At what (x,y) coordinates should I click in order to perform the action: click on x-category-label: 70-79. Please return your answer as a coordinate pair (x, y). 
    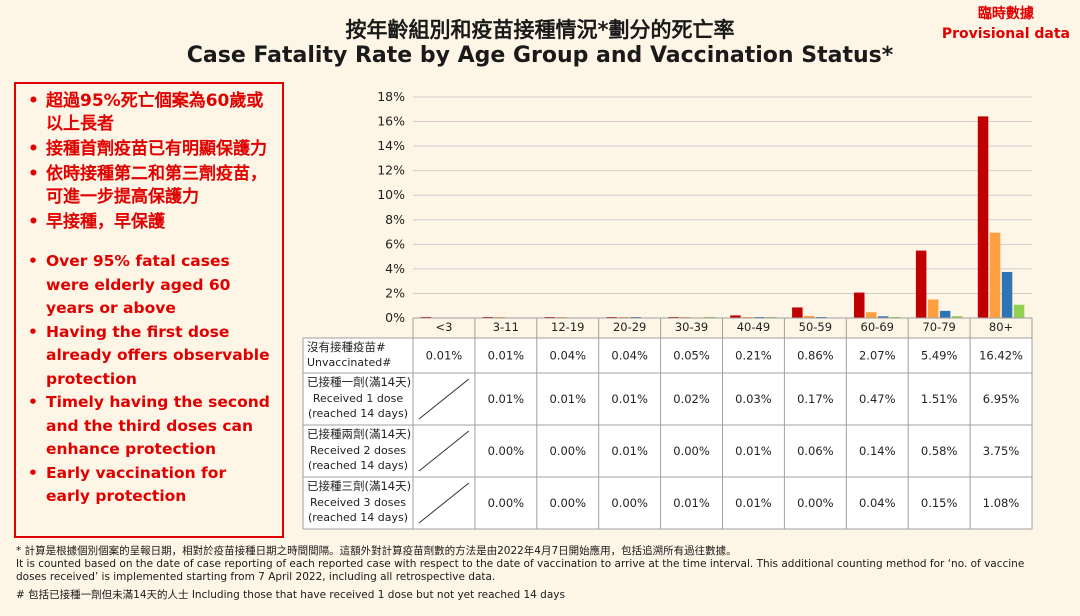
    Looking at the image, I should click on (938, 327).